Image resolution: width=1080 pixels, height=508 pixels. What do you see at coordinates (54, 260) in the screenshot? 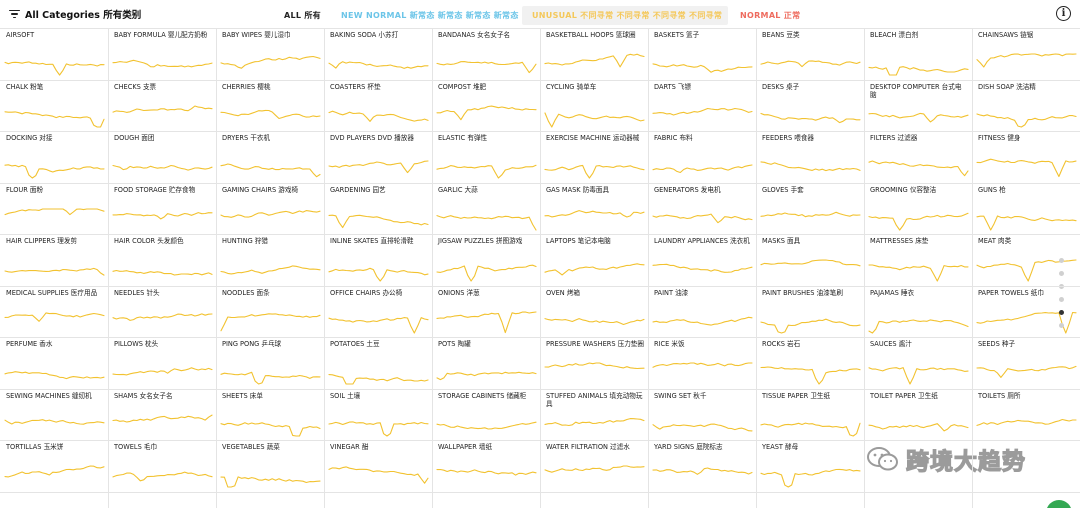
I see `category-card: HAIR CLIPPERS 理发剪` at bounding box center [54, 260].